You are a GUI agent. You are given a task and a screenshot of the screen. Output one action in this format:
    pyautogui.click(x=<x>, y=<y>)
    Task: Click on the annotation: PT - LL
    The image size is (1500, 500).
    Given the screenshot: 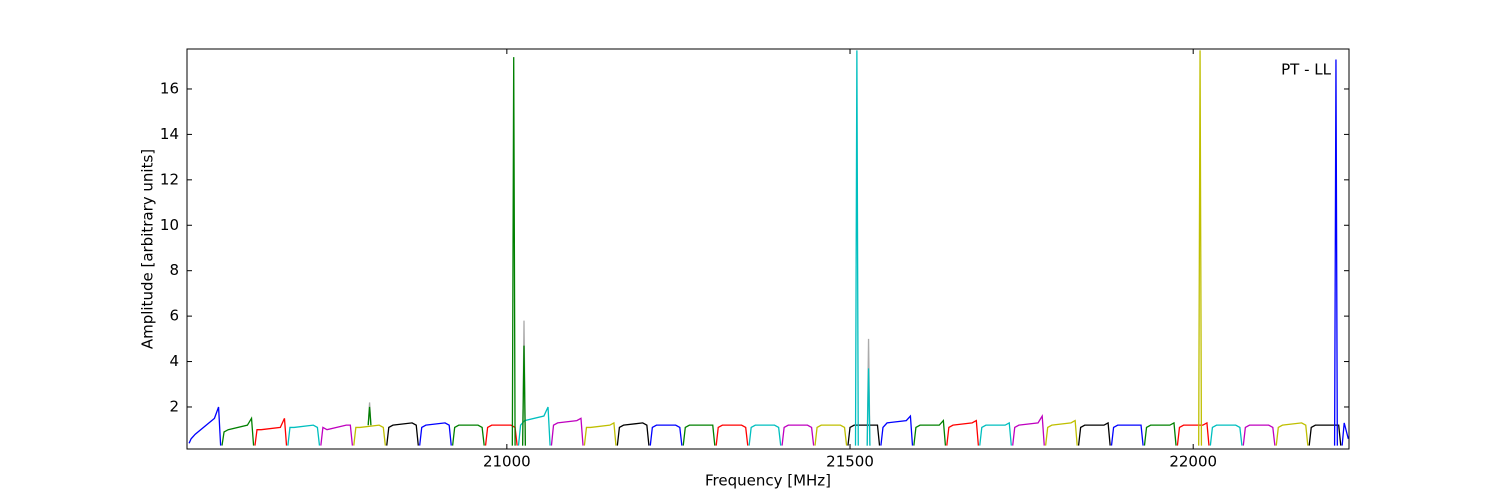 What is the action you would take?
    pyautogui.click(x=1306, y=70)
    